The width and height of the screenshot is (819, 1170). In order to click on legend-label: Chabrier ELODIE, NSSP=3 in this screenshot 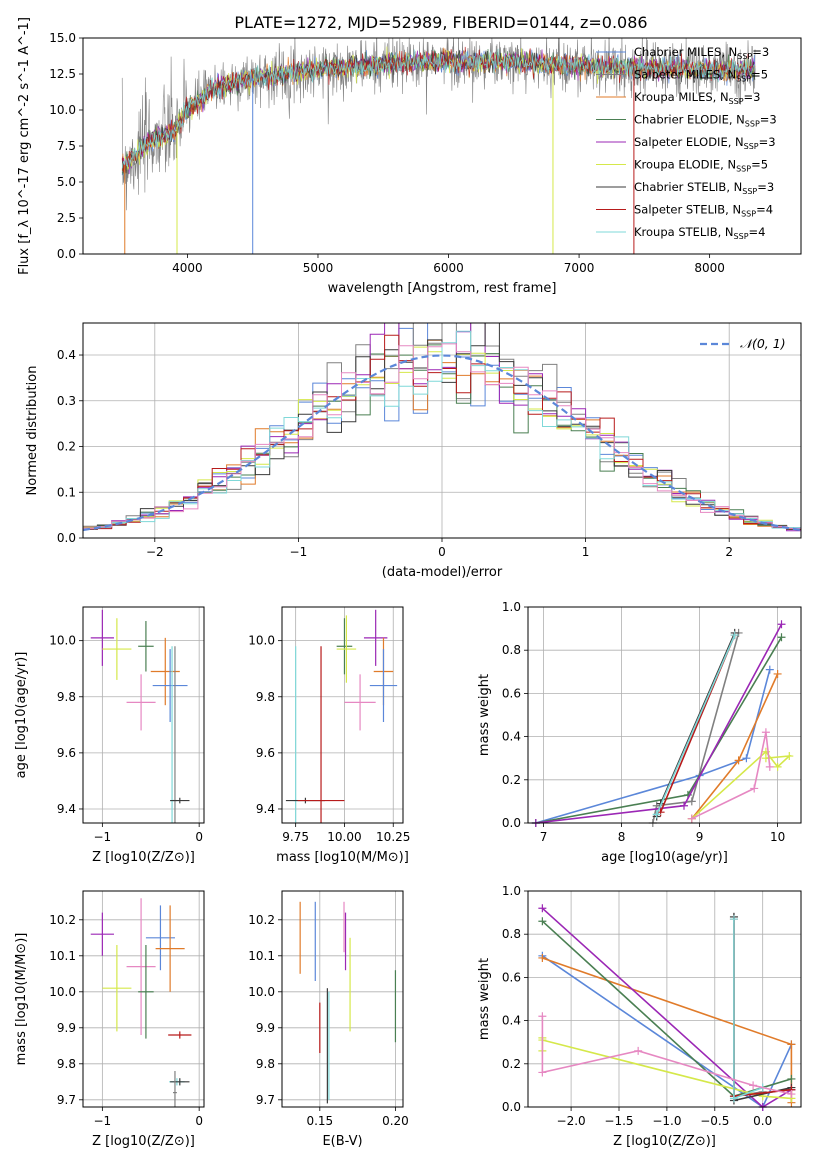, I will do `click(705, 121)`.